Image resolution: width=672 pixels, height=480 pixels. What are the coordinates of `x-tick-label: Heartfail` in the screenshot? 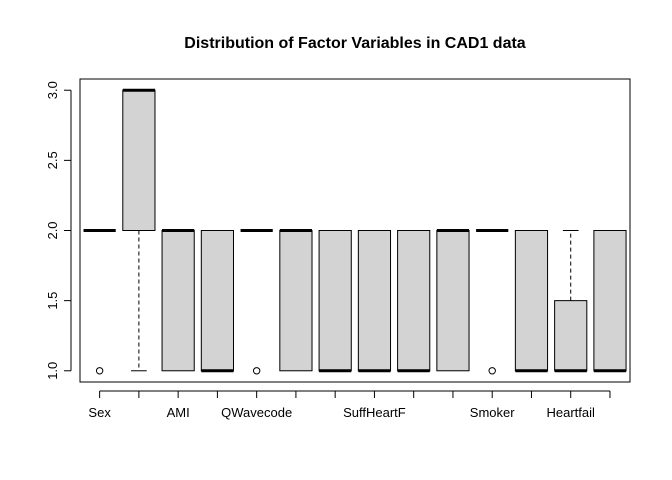 It's located at (571, 412).